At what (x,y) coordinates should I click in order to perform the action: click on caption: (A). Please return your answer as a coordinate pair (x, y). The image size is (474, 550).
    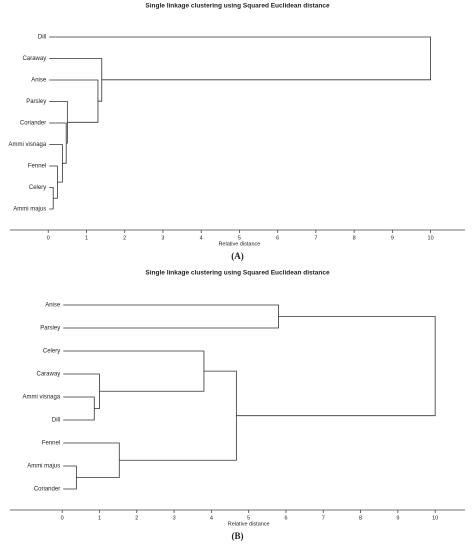
    Looking at the image, I should click on (237, 256).